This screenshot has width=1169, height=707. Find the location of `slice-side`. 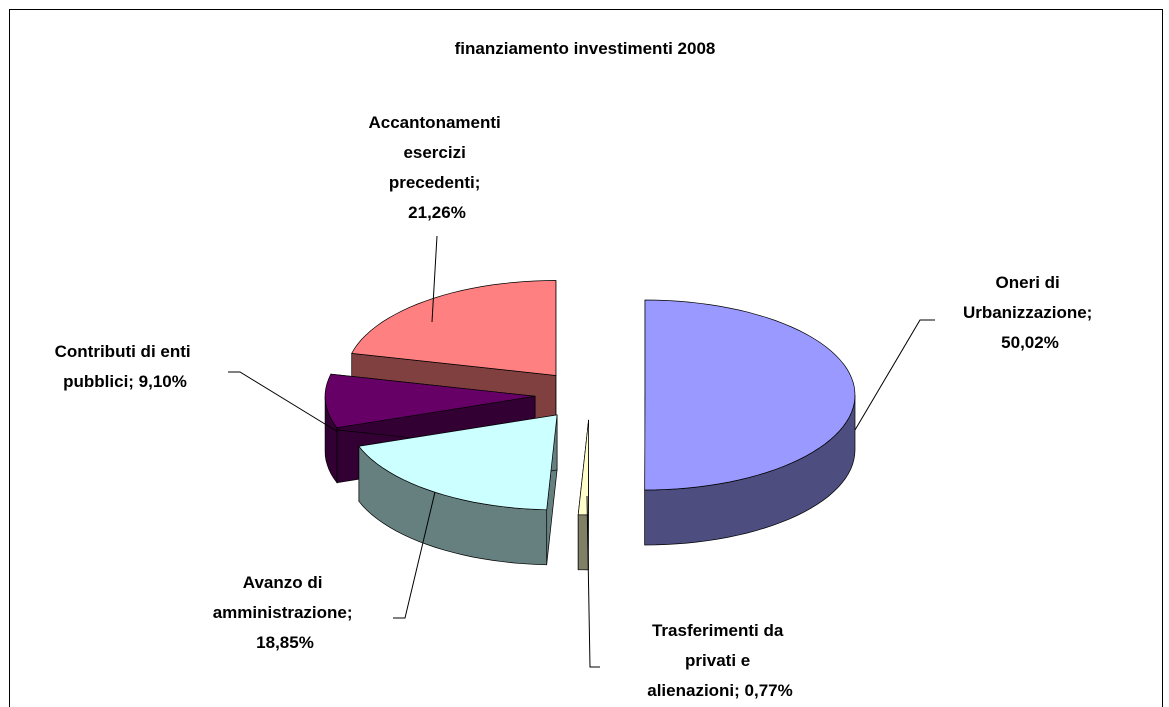

slice-side is located at coordinates (583, 542).